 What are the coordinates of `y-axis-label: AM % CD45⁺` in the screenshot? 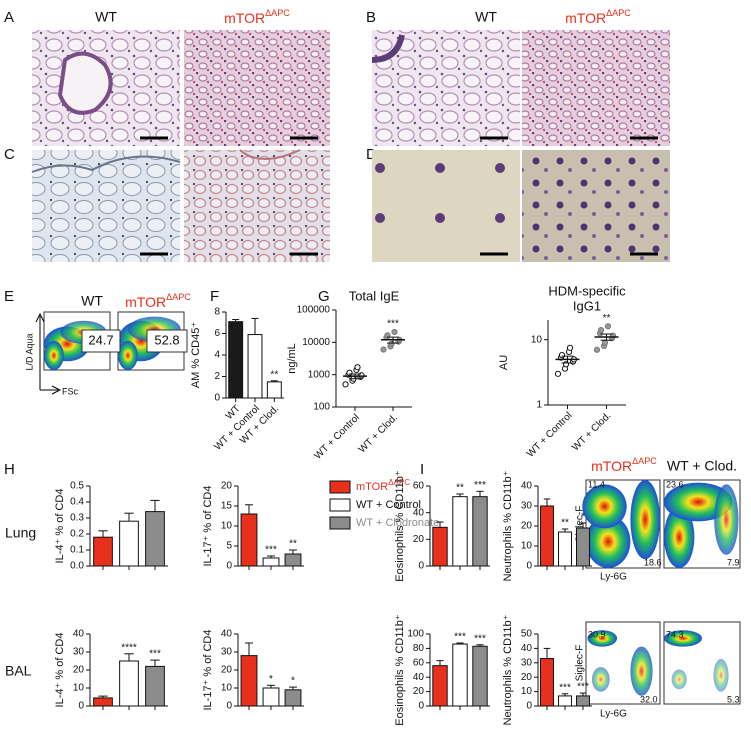 It's located at (196, 355).